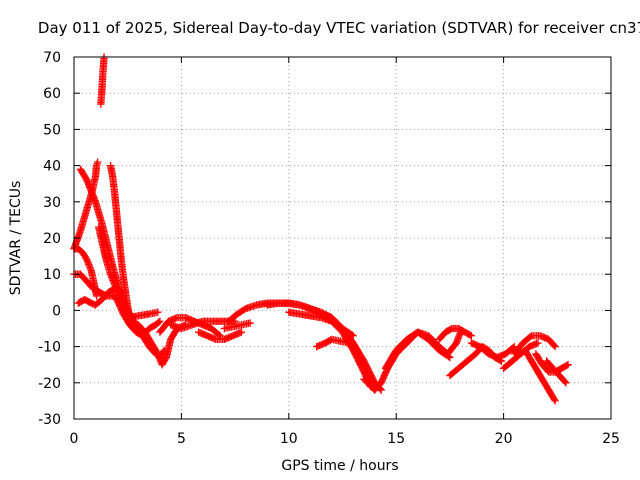 The height and width of the screenshot is (480, 640). I want to click on x-tick-label: 10, so click(289, 439).